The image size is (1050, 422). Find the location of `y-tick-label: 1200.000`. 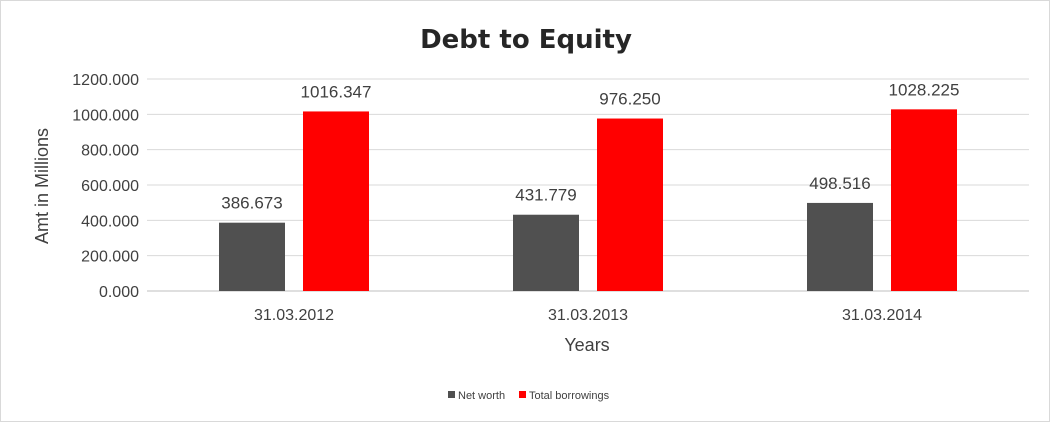

y-tick-label: 1200.000 is located at coordinates (105, 80).